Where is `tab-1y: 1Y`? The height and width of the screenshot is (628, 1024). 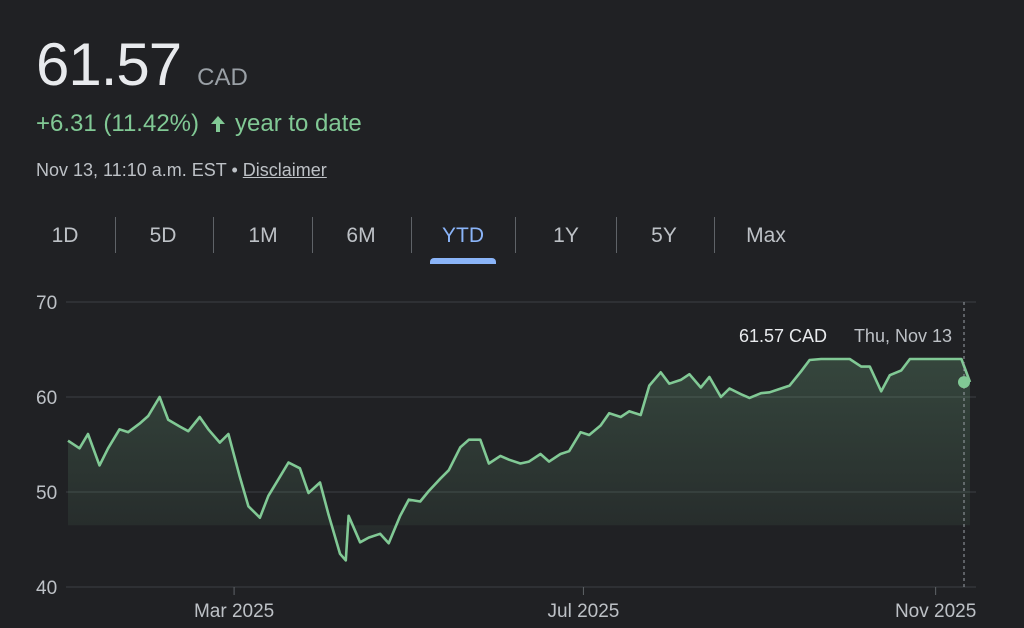
tab-1y: 1Y is located at coordinates (566, 235).